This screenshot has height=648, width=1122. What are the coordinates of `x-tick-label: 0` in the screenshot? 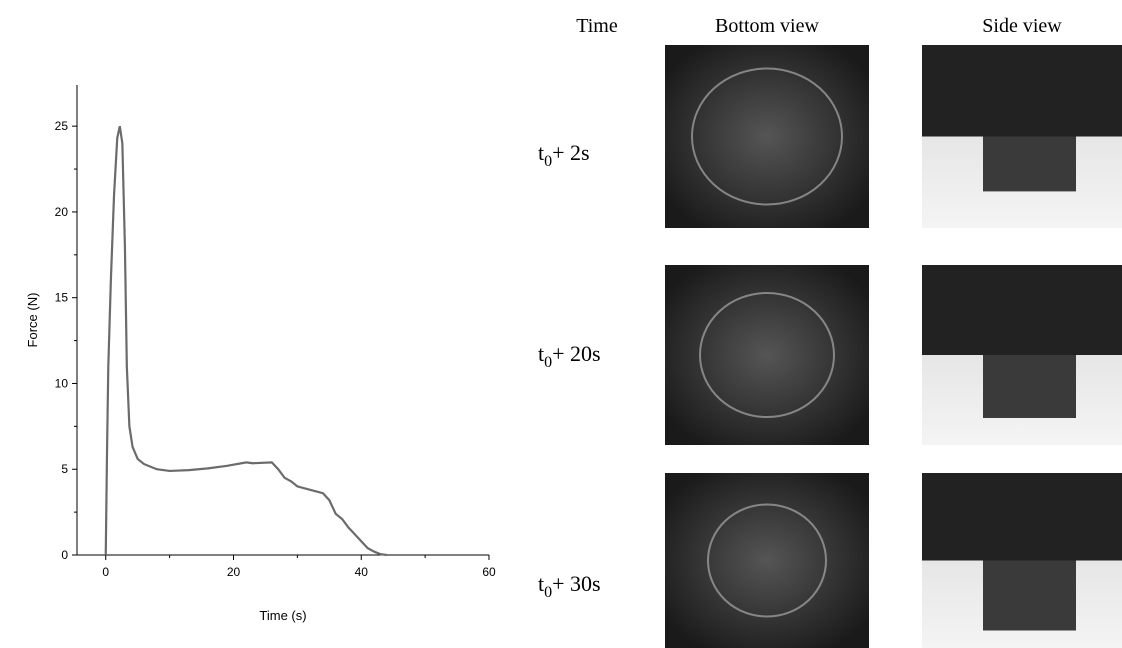 It's located at (105, 572).